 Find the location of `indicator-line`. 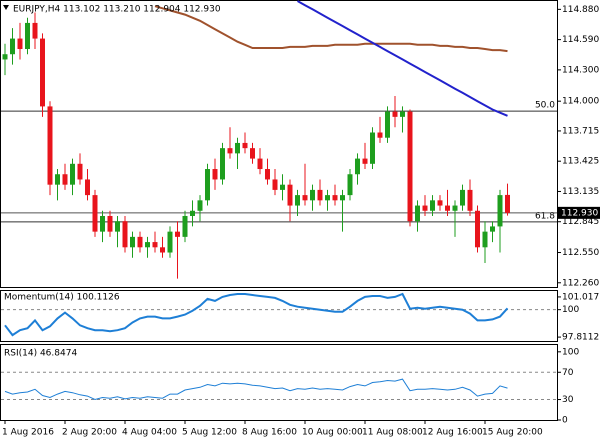

indicator-line is located at coordinates (256, 314).